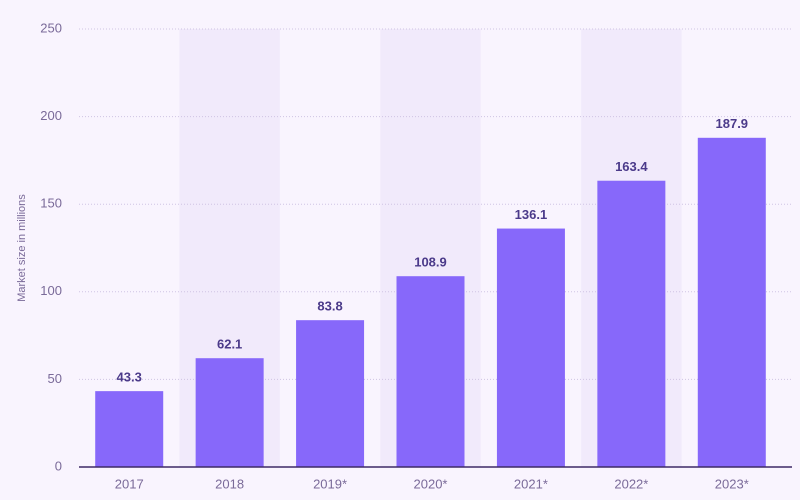 Image resolution: width=800 pixels, height=500 pixels. What do you see at coordinates (531, 214) in the screenshot?
I see `value-label: 136.1` at bounding box center [531, 214].